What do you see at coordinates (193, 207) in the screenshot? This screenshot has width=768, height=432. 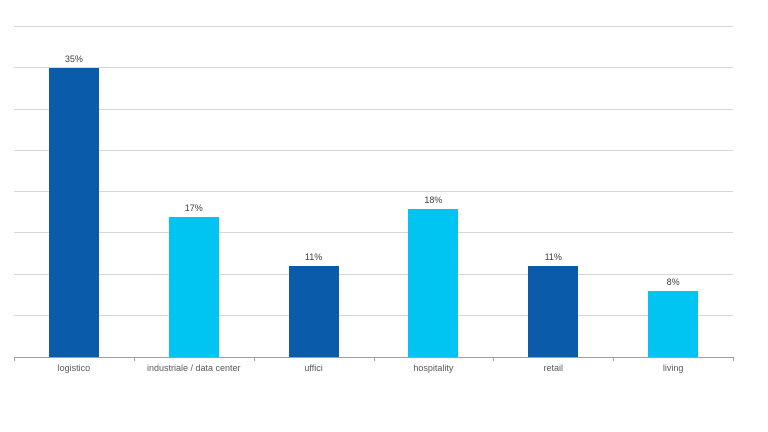 I see `value-label: 17%` at bounding box center [193, 207].